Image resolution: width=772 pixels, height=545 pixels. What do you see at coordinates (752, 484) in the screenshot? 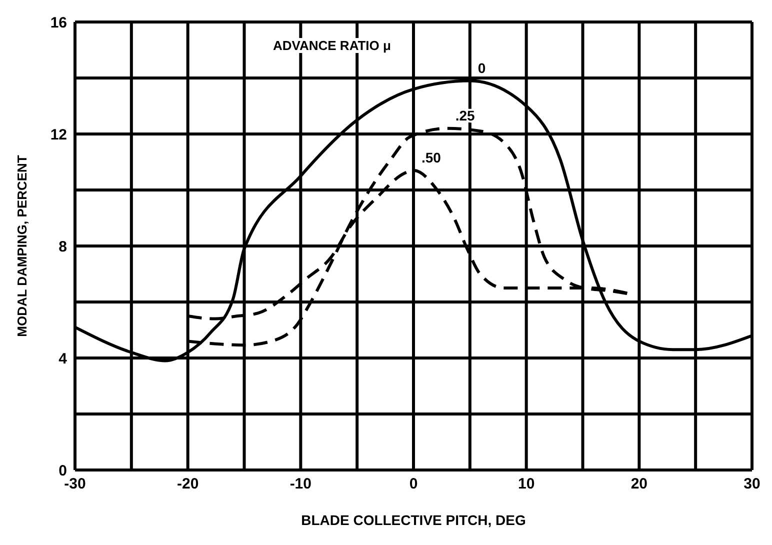
I see `x-tick-label: 30` at bounding box center [752, 484].